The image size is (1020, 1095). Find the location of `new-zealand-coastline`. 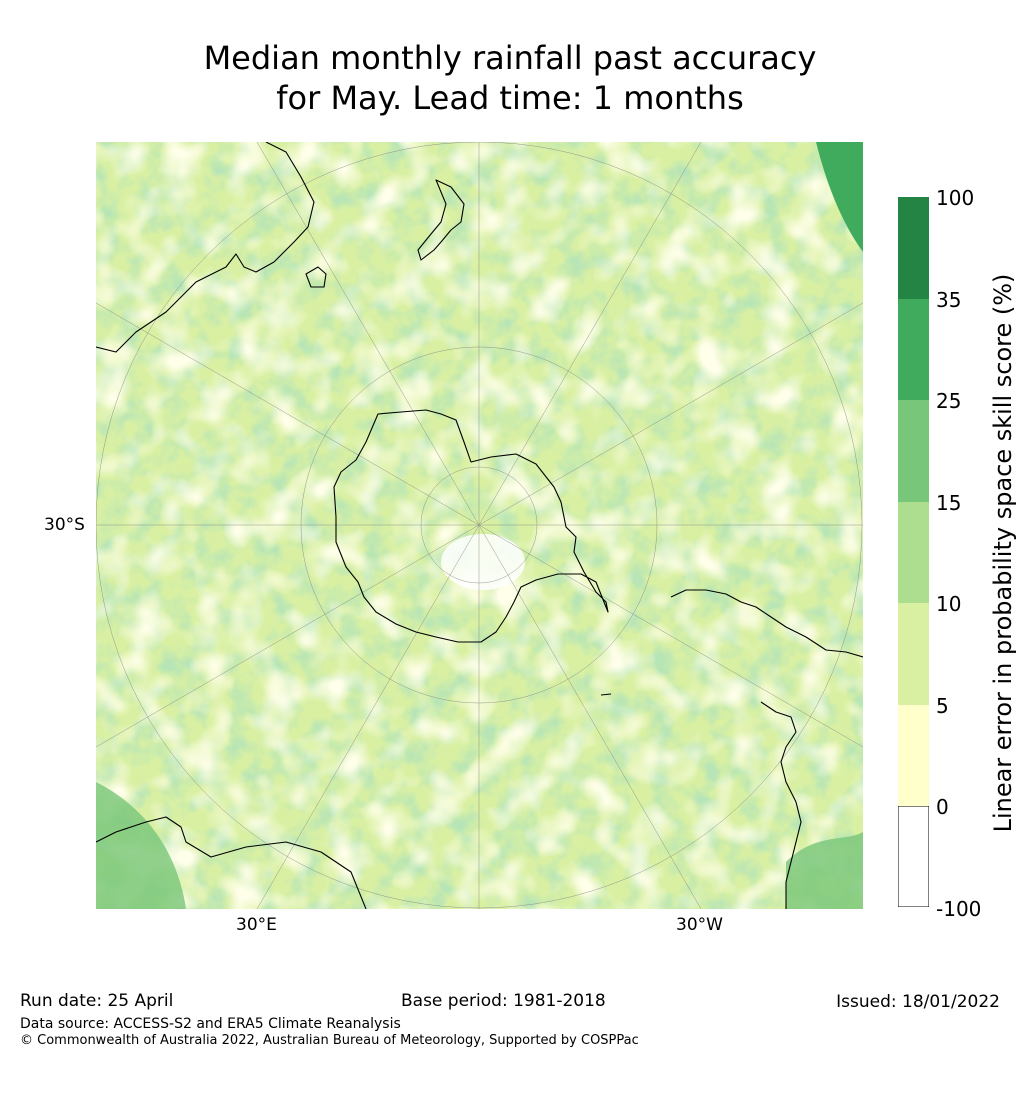

new-zealand-coastline is located at coordinates (441, 220).